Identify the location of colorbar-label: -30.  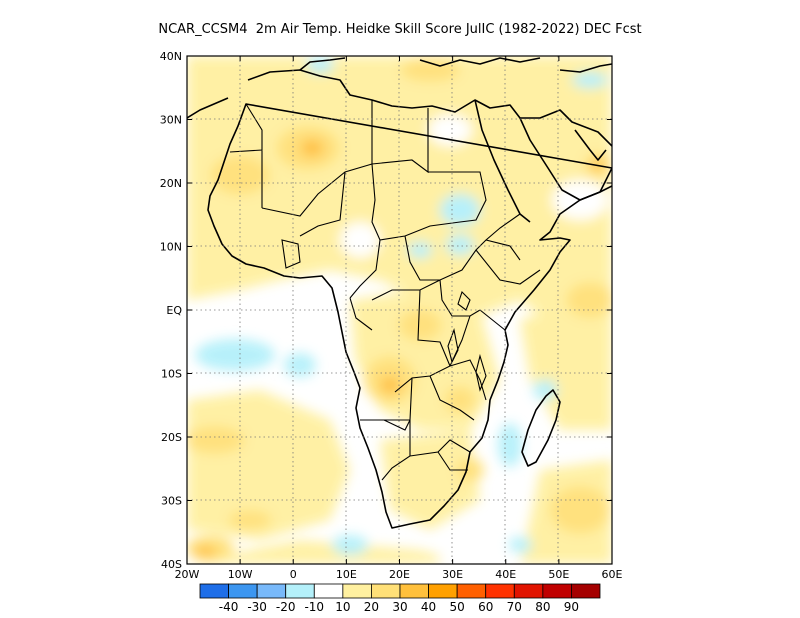
(257, 607).